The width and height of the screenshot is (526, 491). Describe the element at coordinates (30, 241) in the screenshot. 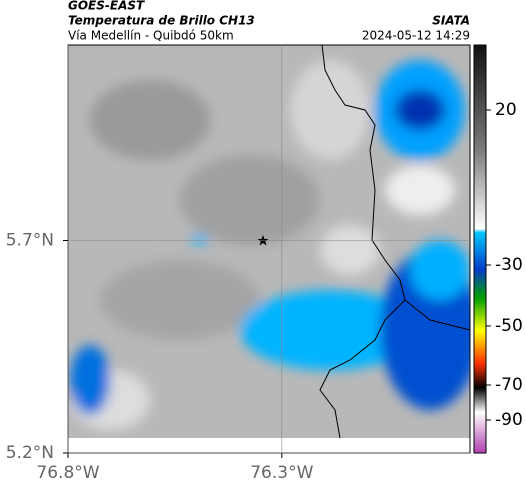

I see `y-tick-label: 5.7°N` at that location.